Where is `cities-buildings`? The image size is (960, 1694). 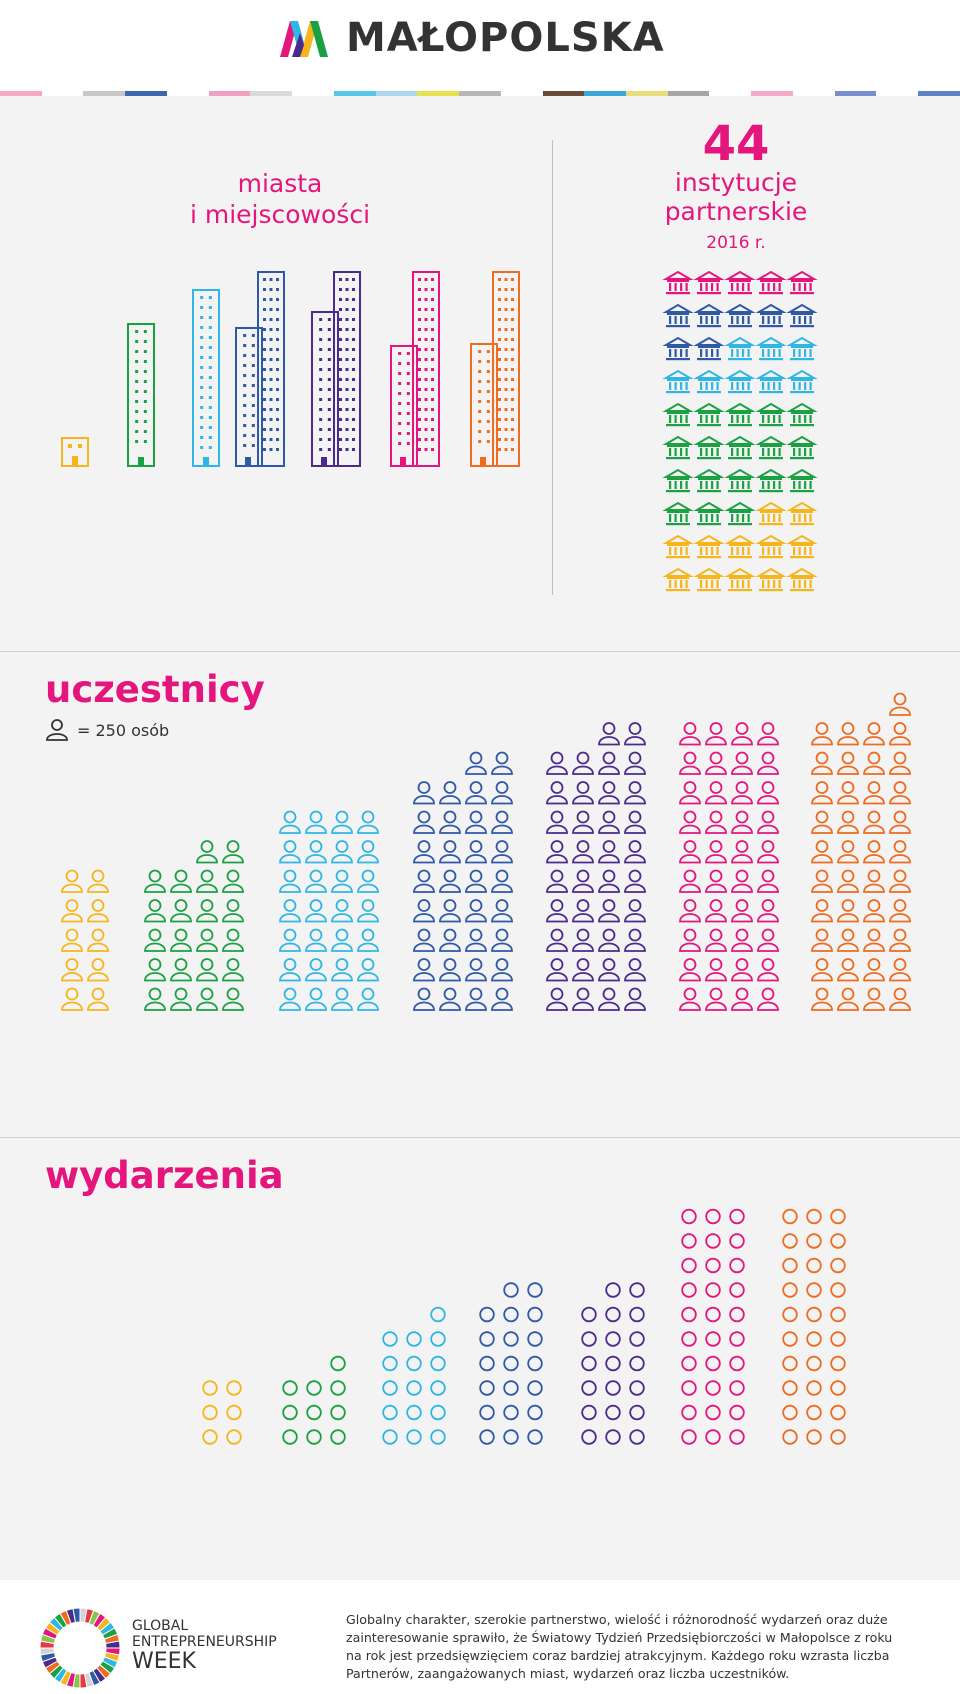
cities-buildings is located at coordinates (290, 369).